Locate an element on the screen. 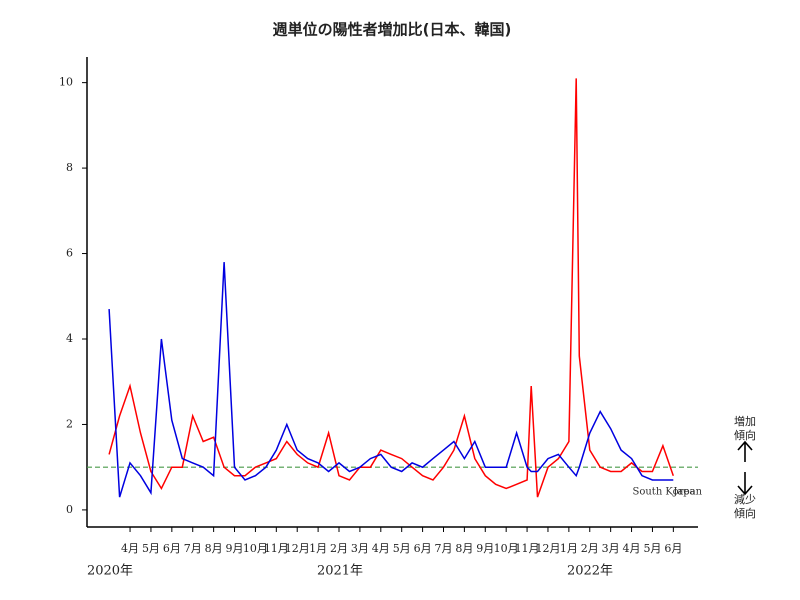  annotation: 減少 is located at coordinates (745, 499).